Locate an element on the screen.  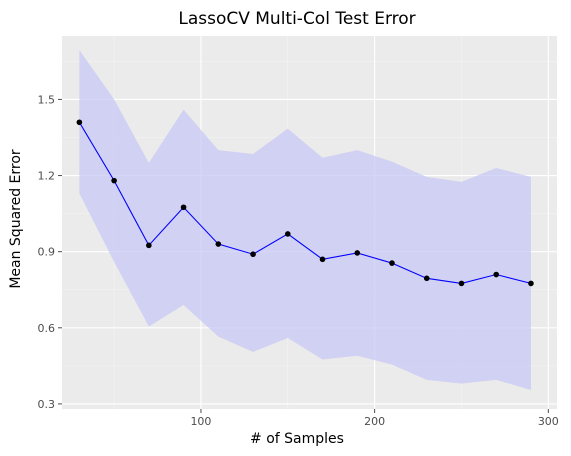
y-axis-title: Mean Squared Error is located at coordinates (16, 219).